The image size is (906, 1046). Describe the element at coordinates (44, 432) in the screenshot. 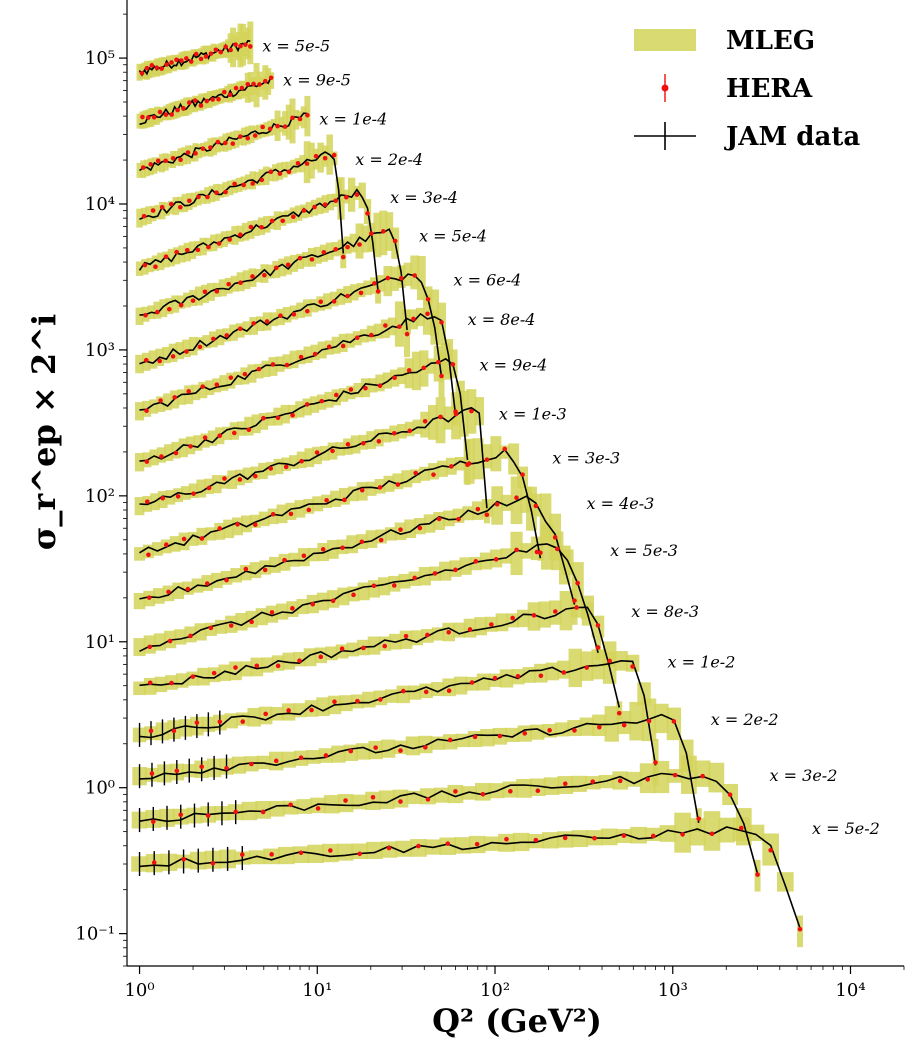

I see `y-axis-title: σ_r^ep × 2^i` at that location.